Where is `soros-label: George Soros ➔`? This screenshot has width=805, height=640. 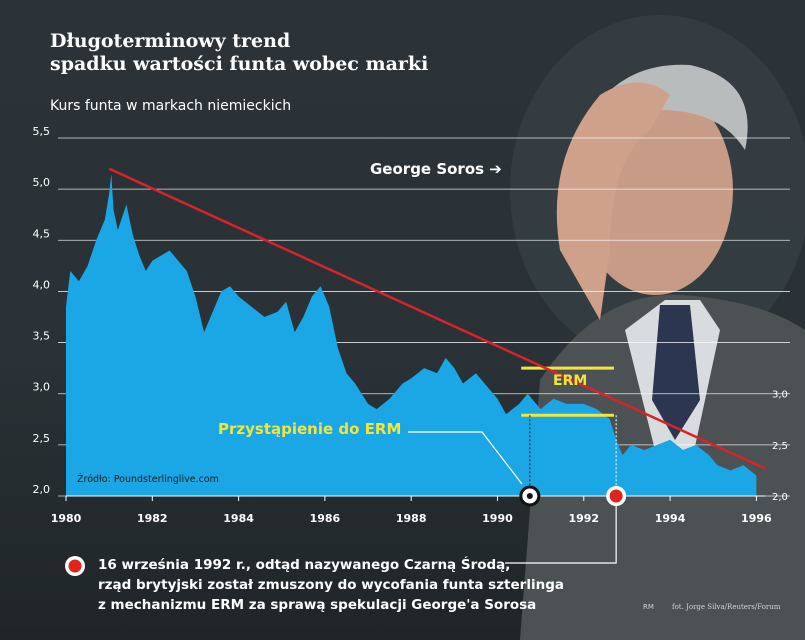
soros-label: George Soros ➔ is located at coordinates (436, 169).